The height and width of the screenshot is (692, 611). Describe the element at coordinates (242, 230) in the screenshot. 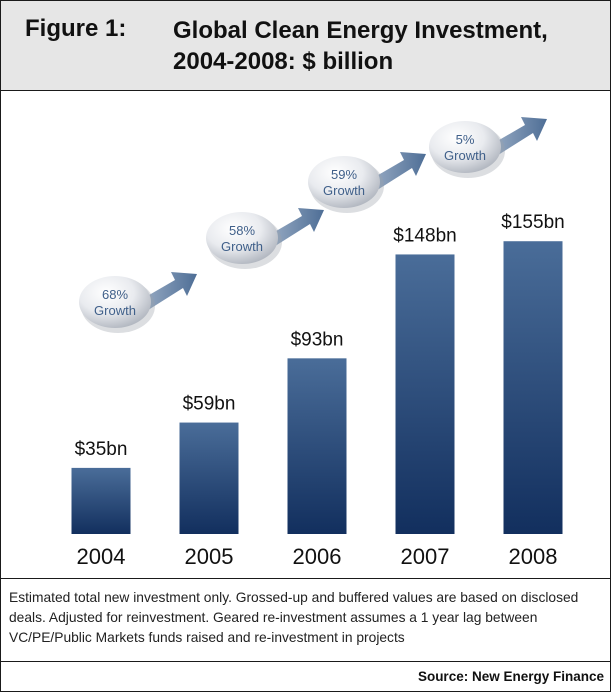

I see `growth-percent: 58%` at that location.